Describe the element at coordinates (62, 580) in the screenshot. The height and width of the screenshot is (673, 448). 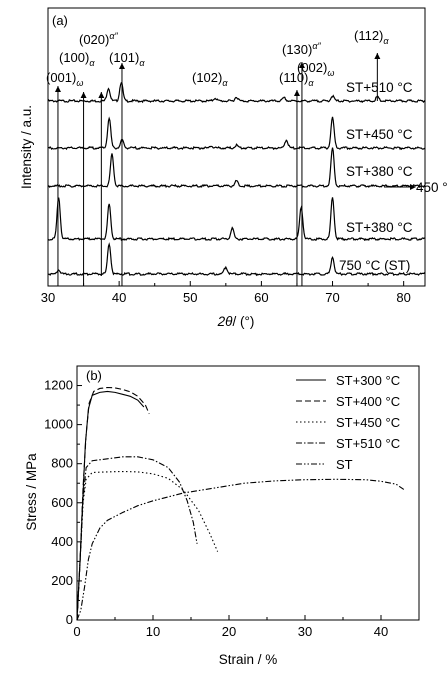
I see `y-tick-label: 200` at that location.